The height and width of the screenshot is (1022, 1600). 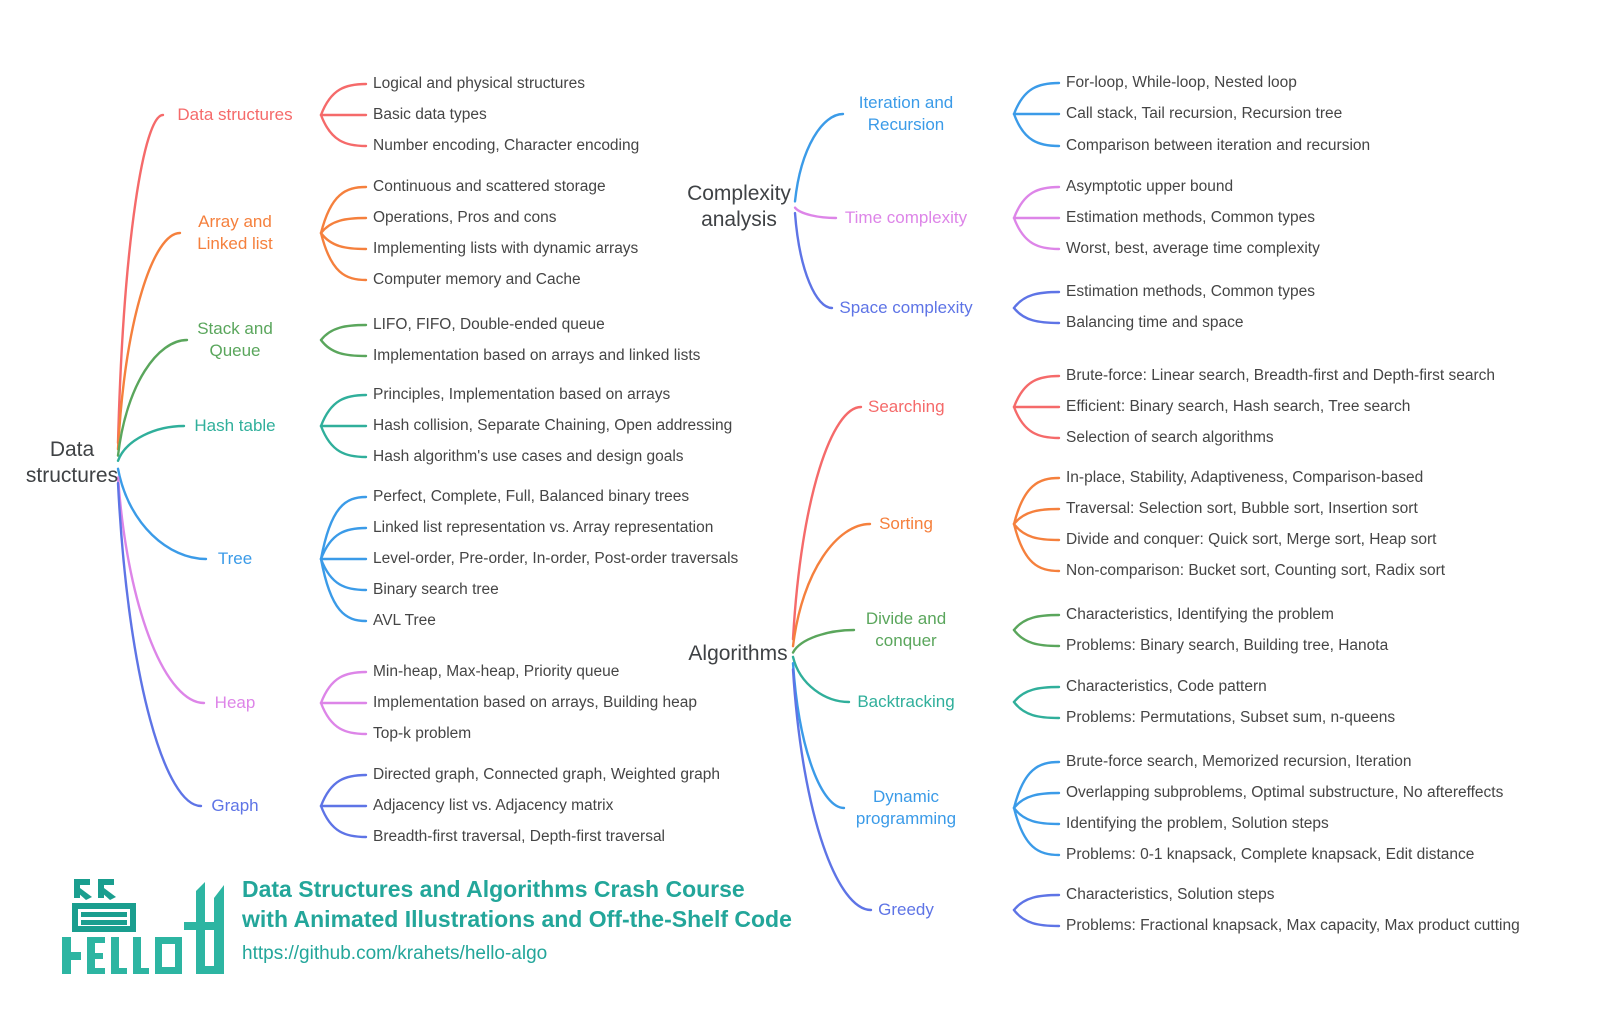 I want to click on branch-label-time-complexity: Time complexity, so click(x=906, y=217).